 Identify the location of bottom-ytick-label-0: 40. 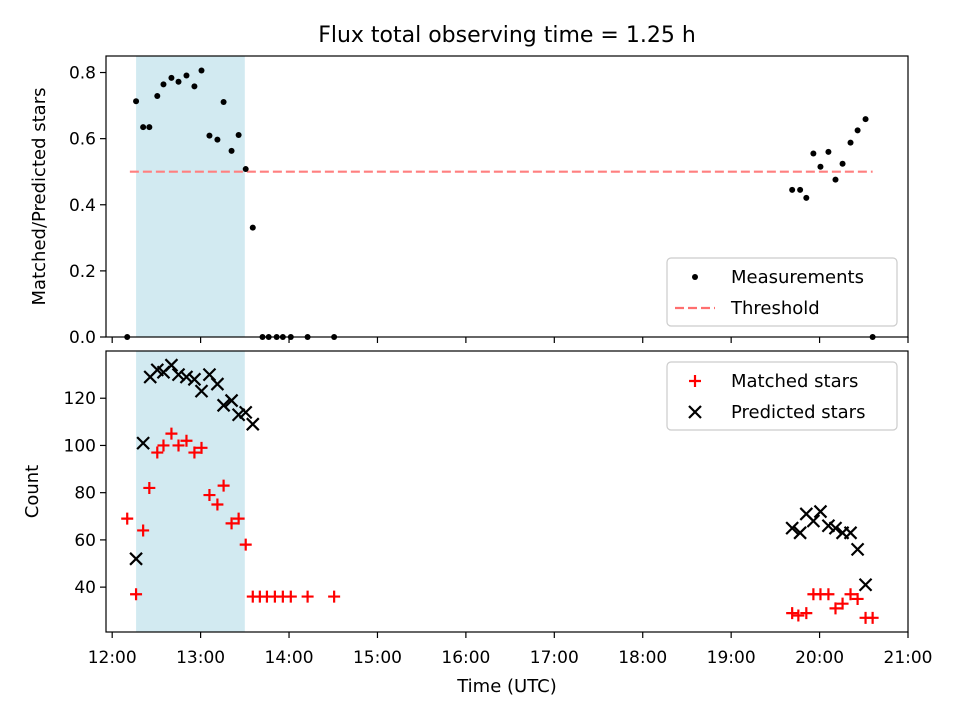
(85, 588).